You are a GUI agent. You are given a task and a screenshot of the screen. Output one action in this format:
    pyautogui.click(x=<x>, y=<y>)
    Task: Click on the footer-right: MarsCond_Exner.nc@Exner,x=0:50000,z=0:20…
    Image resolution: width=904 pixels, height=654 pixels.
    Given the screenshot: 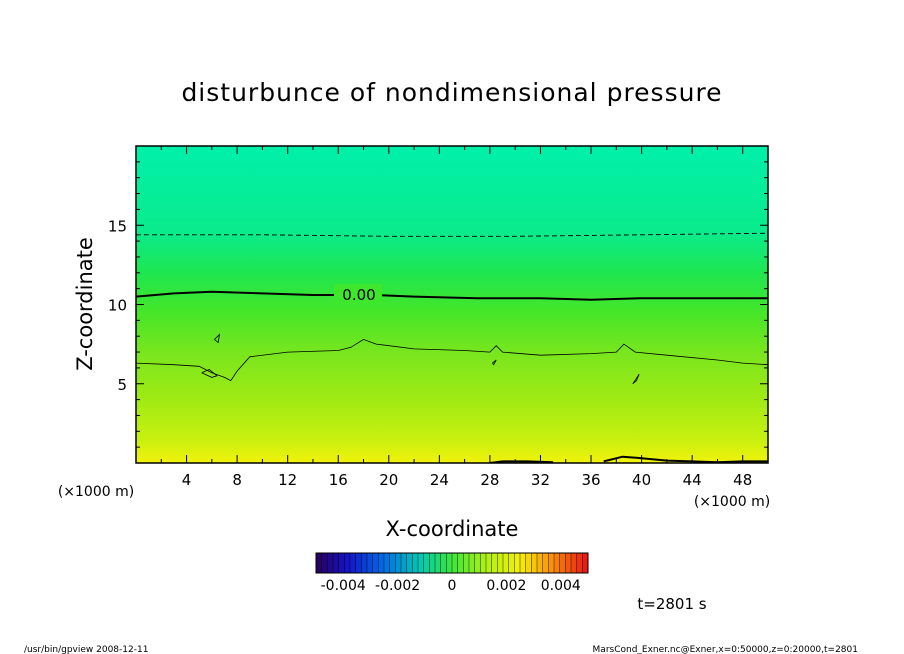 What is the action you would take?
    pyautogui.click(x=725, y=649)
    